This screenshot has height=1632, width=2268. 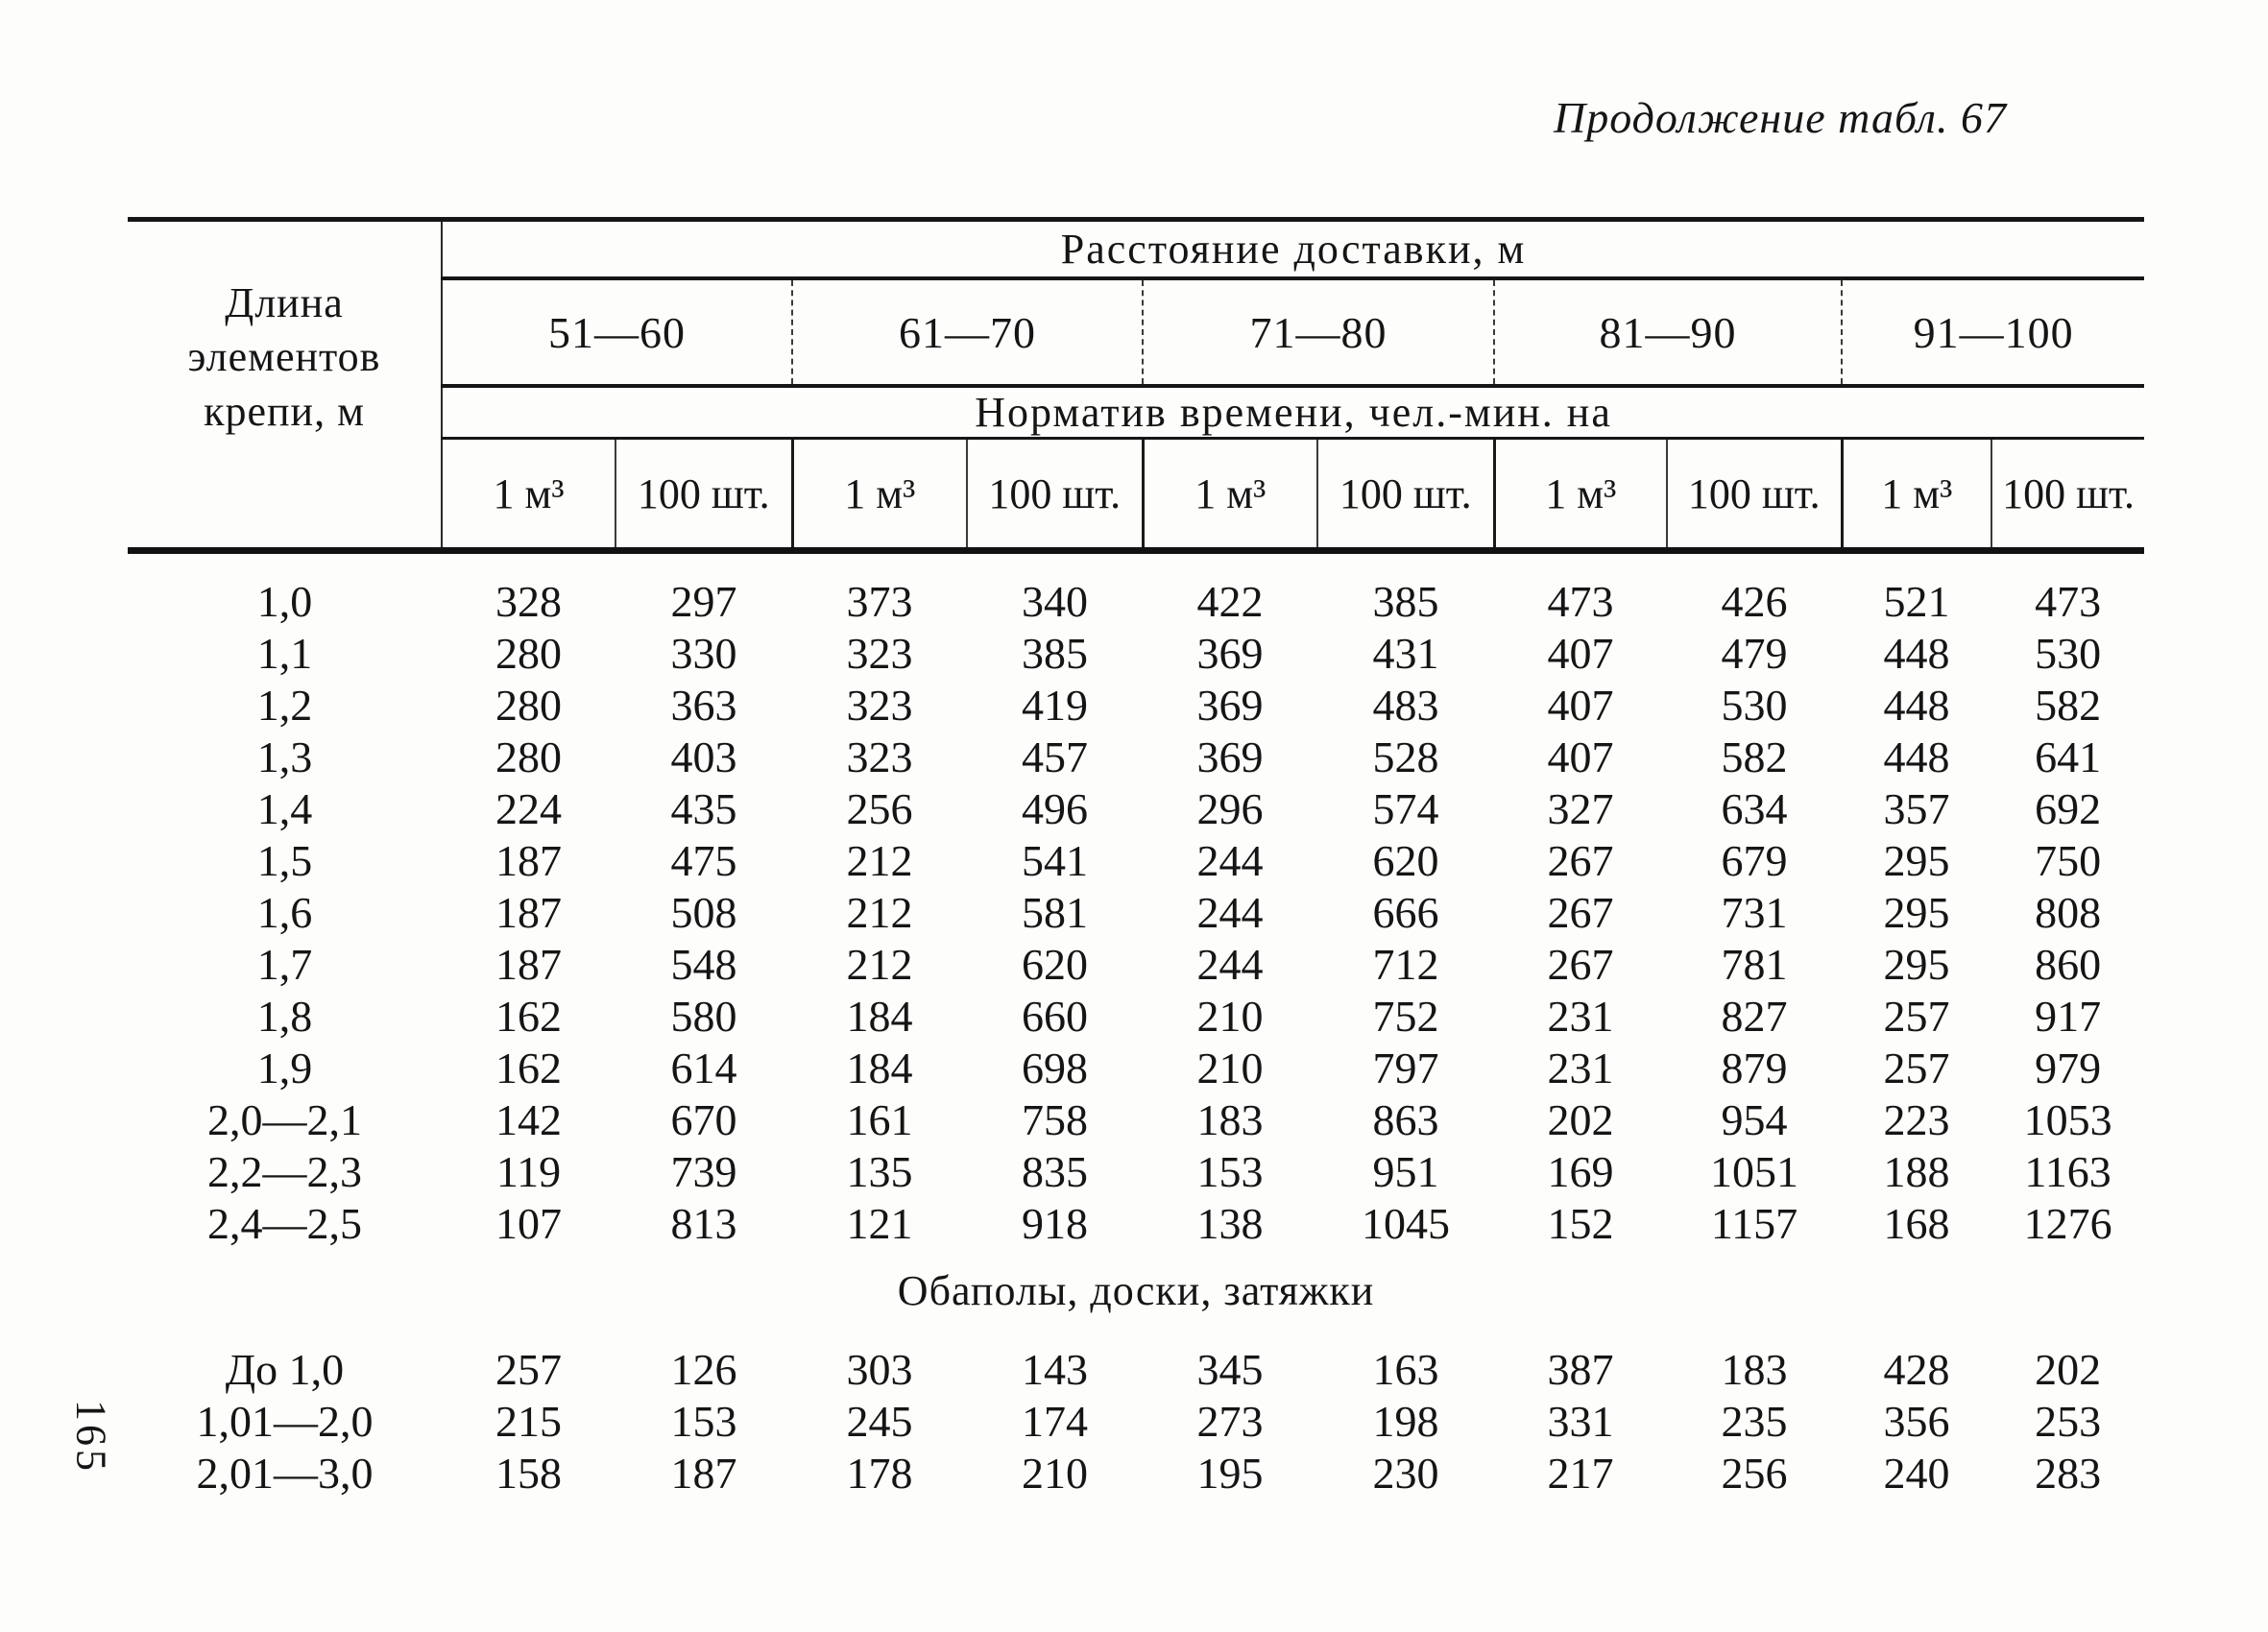 What do you see at coordinates (284, 756) in the screenshot?
I see `row-label: 1,3` at bounding box center [284, 756].